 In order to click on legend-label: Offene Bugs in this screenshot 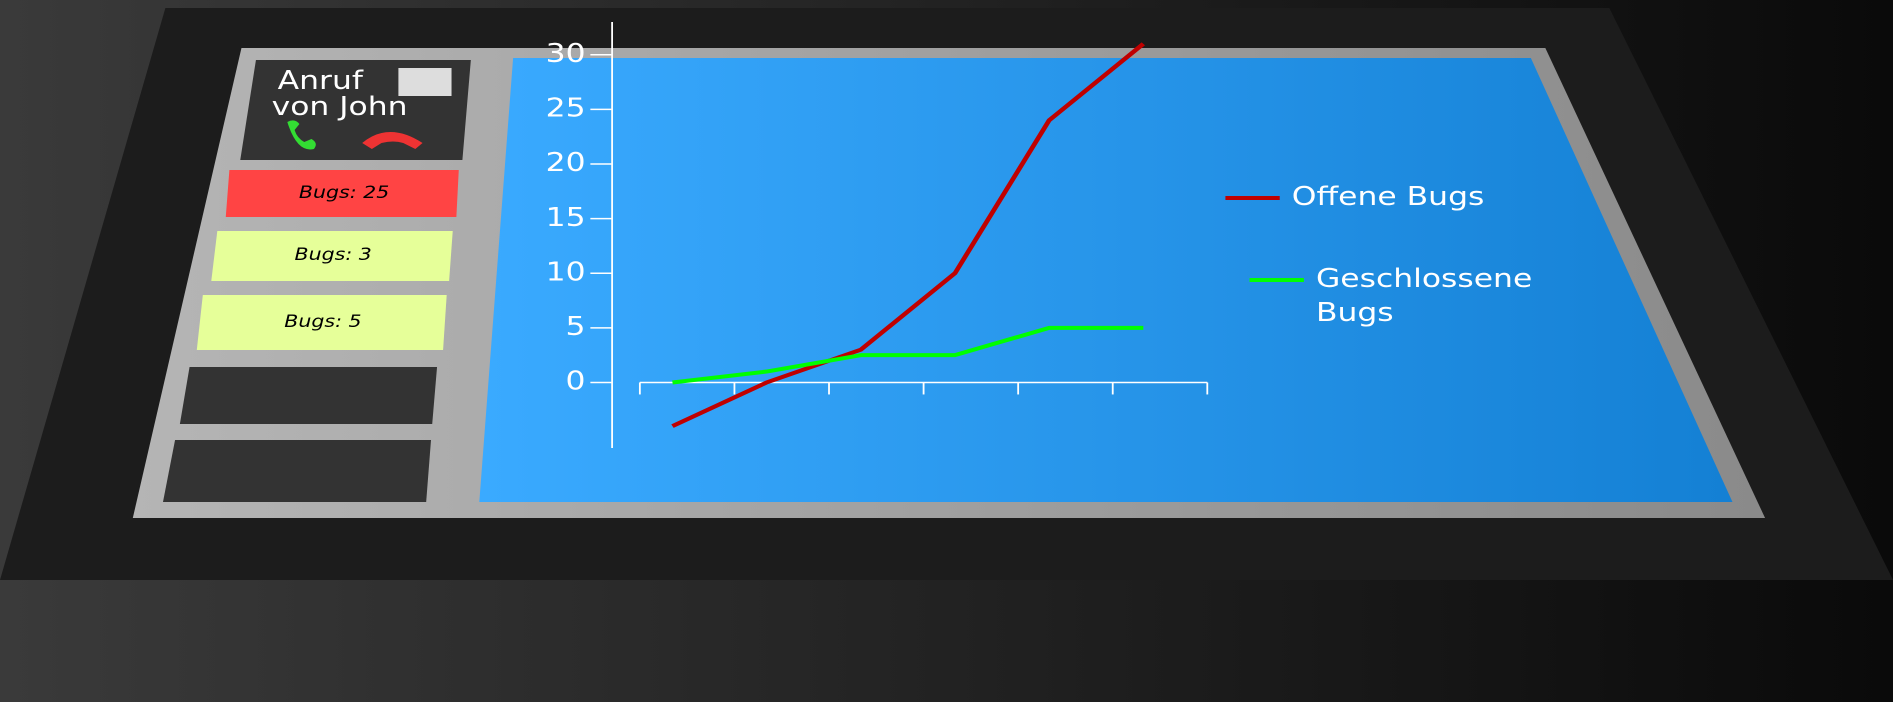, I will do `click(1388, 197)`.